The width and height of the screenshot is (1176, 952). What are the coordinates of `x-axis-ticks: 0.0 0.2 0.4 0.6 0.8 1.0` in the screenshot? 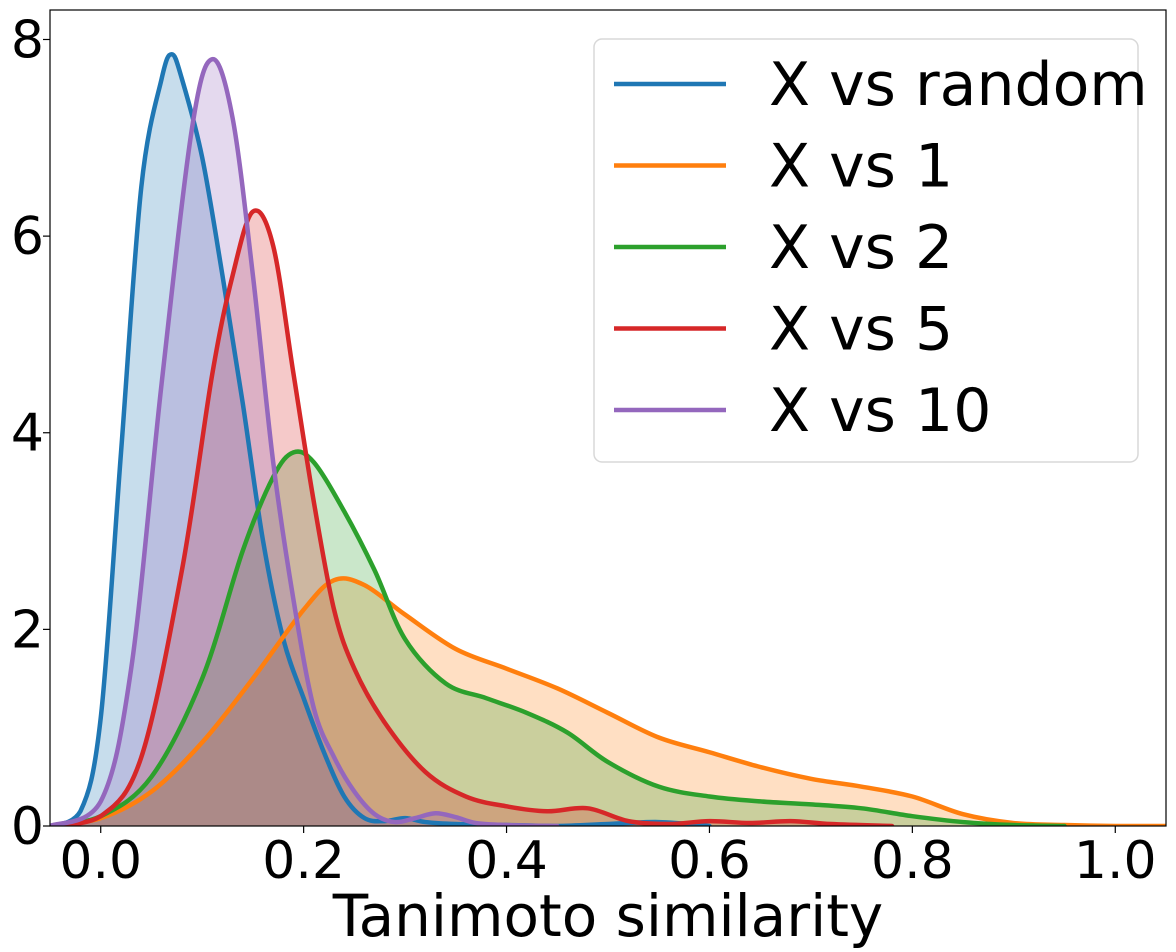 It's located at (608, 858).